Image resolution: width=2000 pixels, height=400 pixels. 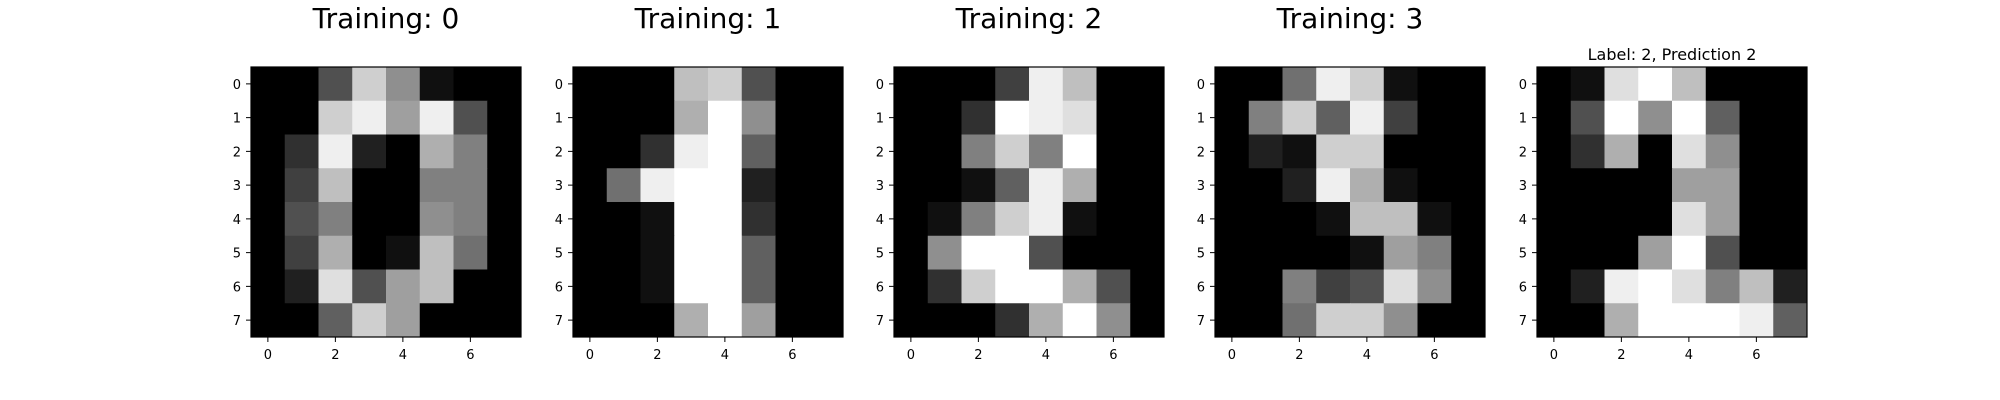 I want to click on y-tick-label: 5, so click(x=237, y=254).